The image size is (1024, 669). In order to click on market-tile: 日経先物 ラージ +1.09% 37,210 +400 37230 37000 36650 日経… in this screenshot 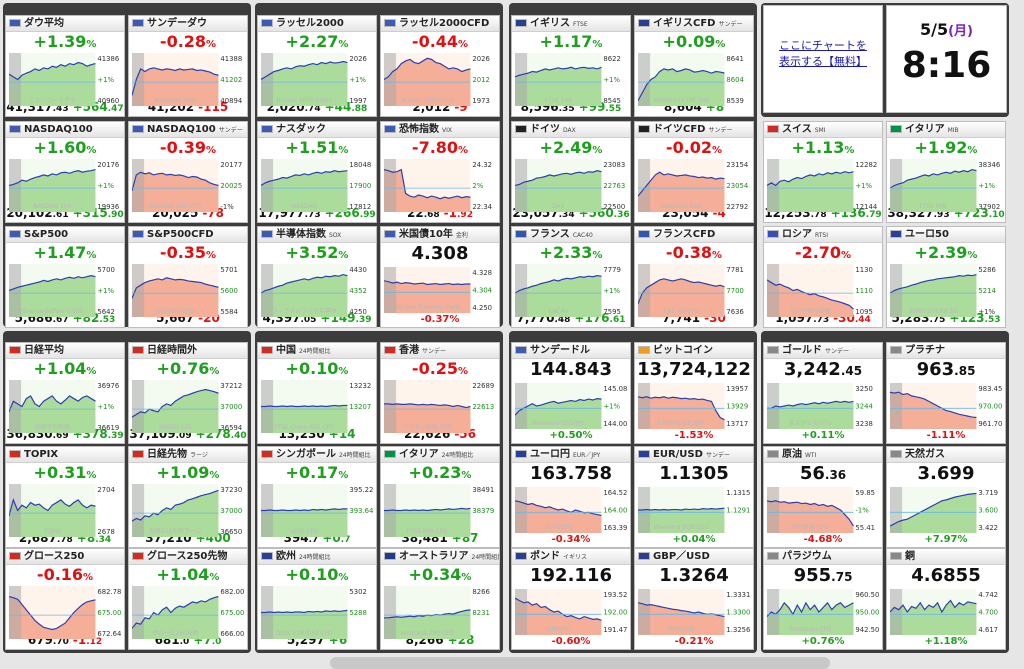, I will do `click(188, 497)`.